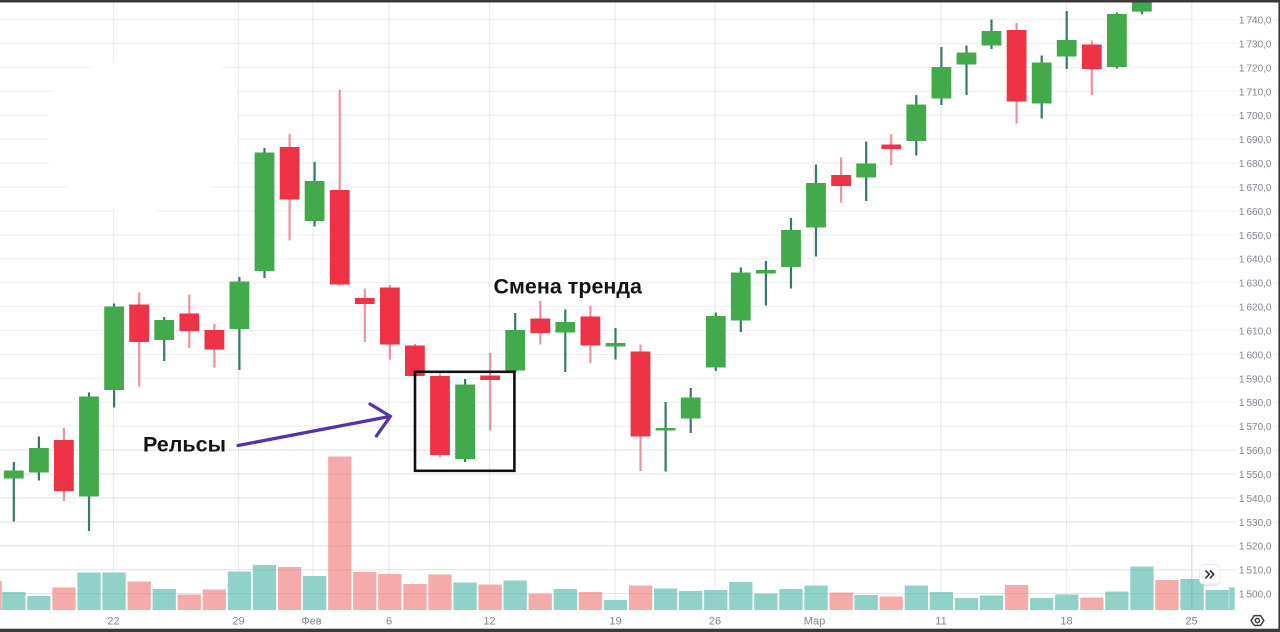 This screenshot has height=632, width=1280. What do you see at coordinates (1255, 355) in the screenshot?
I see `svg-text: 1 600,0` at bounding box center [1255, 355].